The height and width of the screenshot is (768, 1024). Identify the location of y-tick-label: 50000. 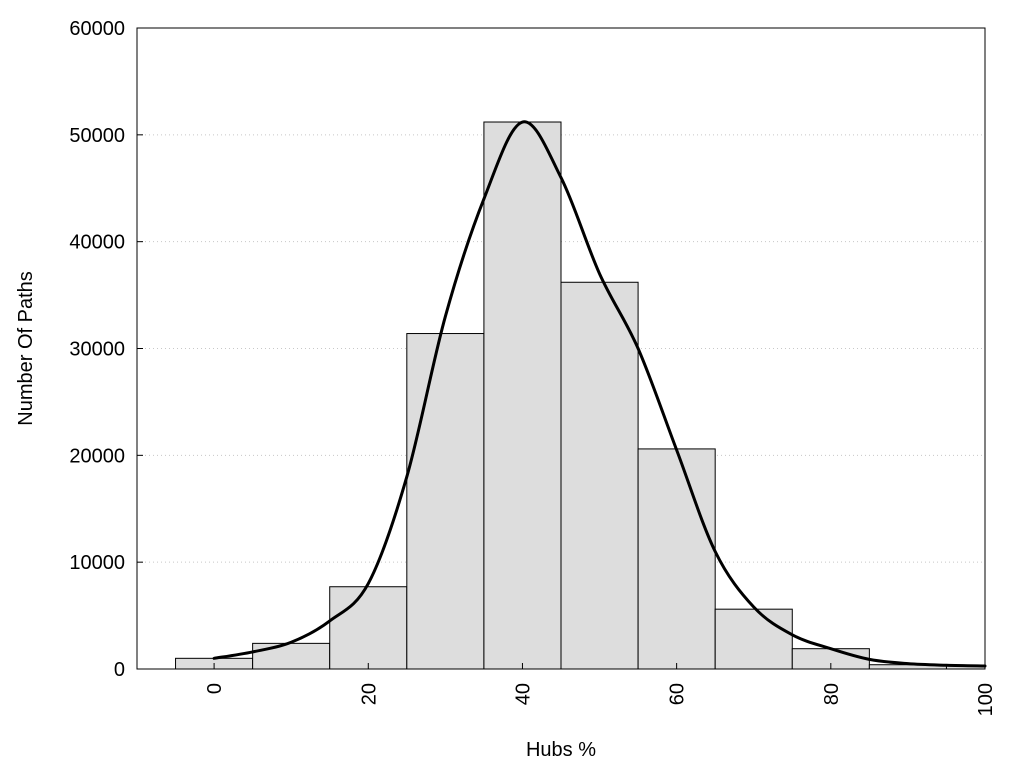
(97, 136).